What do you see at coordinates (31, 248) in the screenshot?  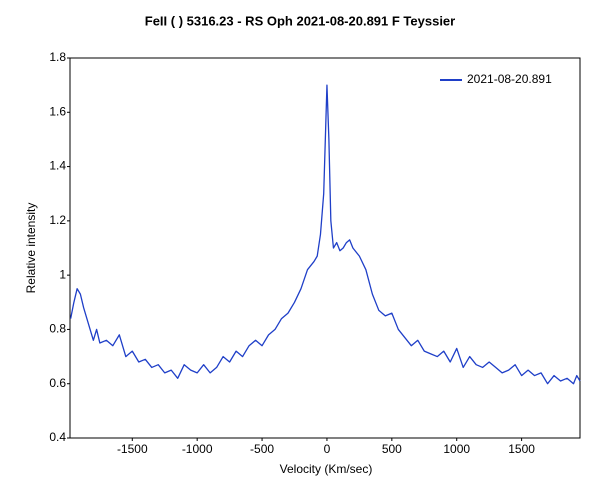 I see `y-axis-label: Relative intensity` at bounding box center [31, 248].